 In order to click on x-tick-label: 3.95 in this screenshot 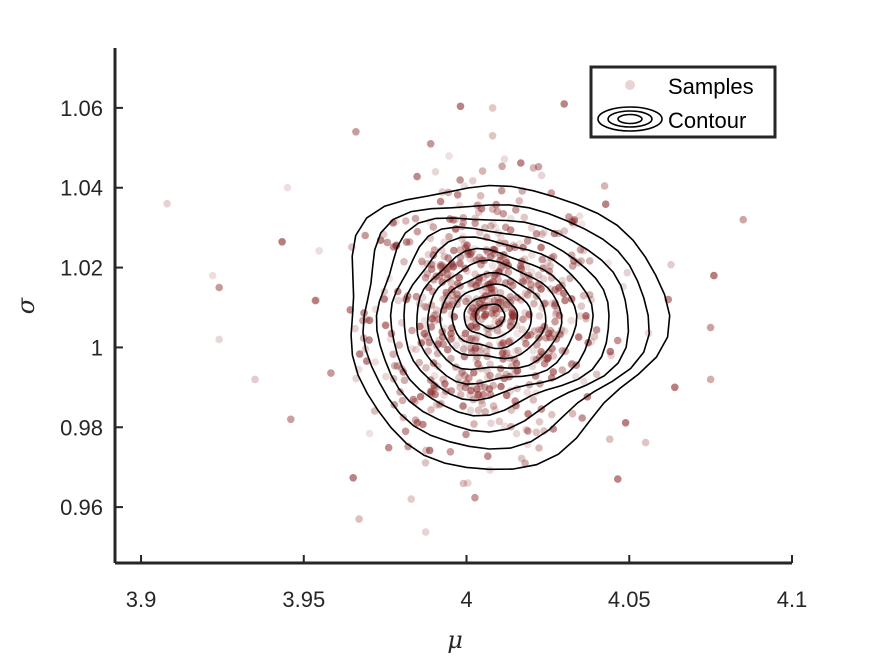, I will do `click(303, 599)`.